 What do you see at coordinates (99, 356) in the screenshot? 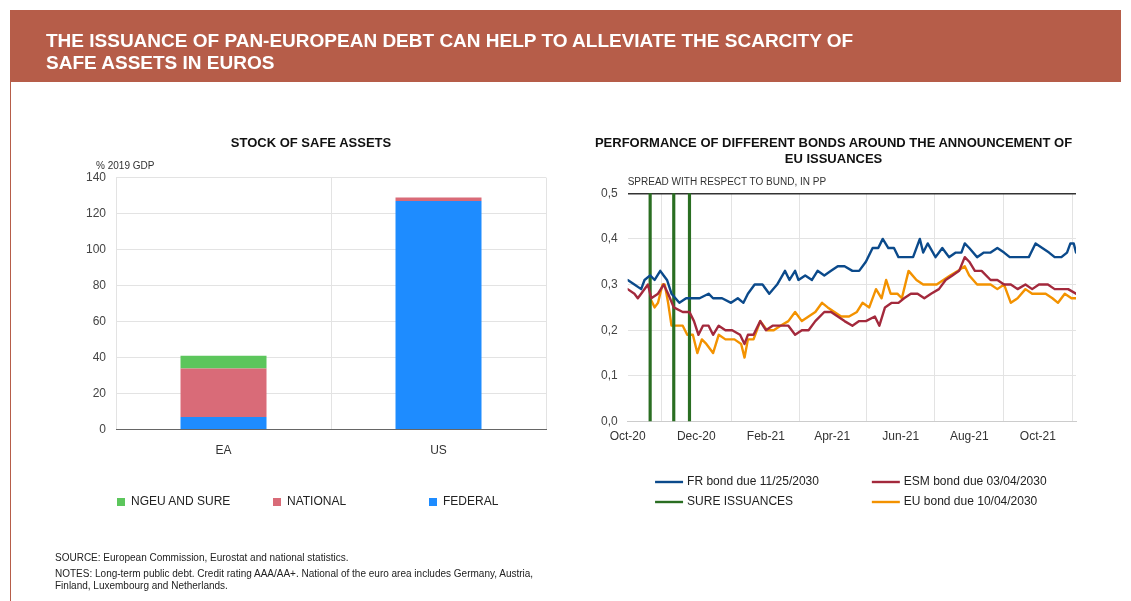
I see `y-tick-label: 40` at bounding box center [99, 356].